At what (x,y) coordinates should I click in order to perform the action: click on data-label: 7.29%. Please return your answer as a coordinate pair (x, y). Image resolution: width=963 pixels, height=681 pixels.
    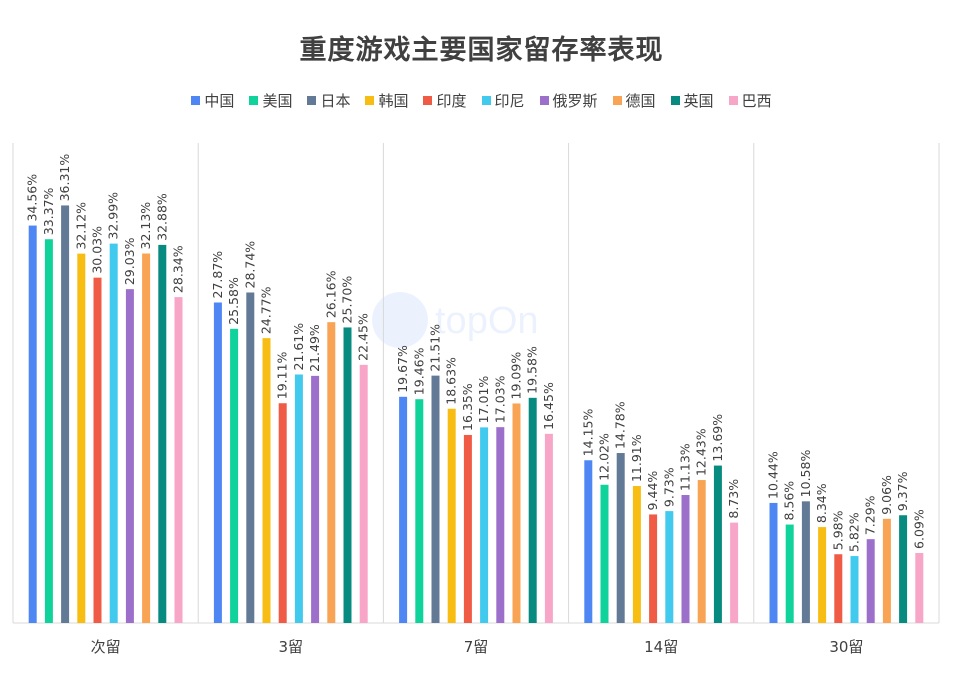
    Looking at the image, I should click on (870, 515).